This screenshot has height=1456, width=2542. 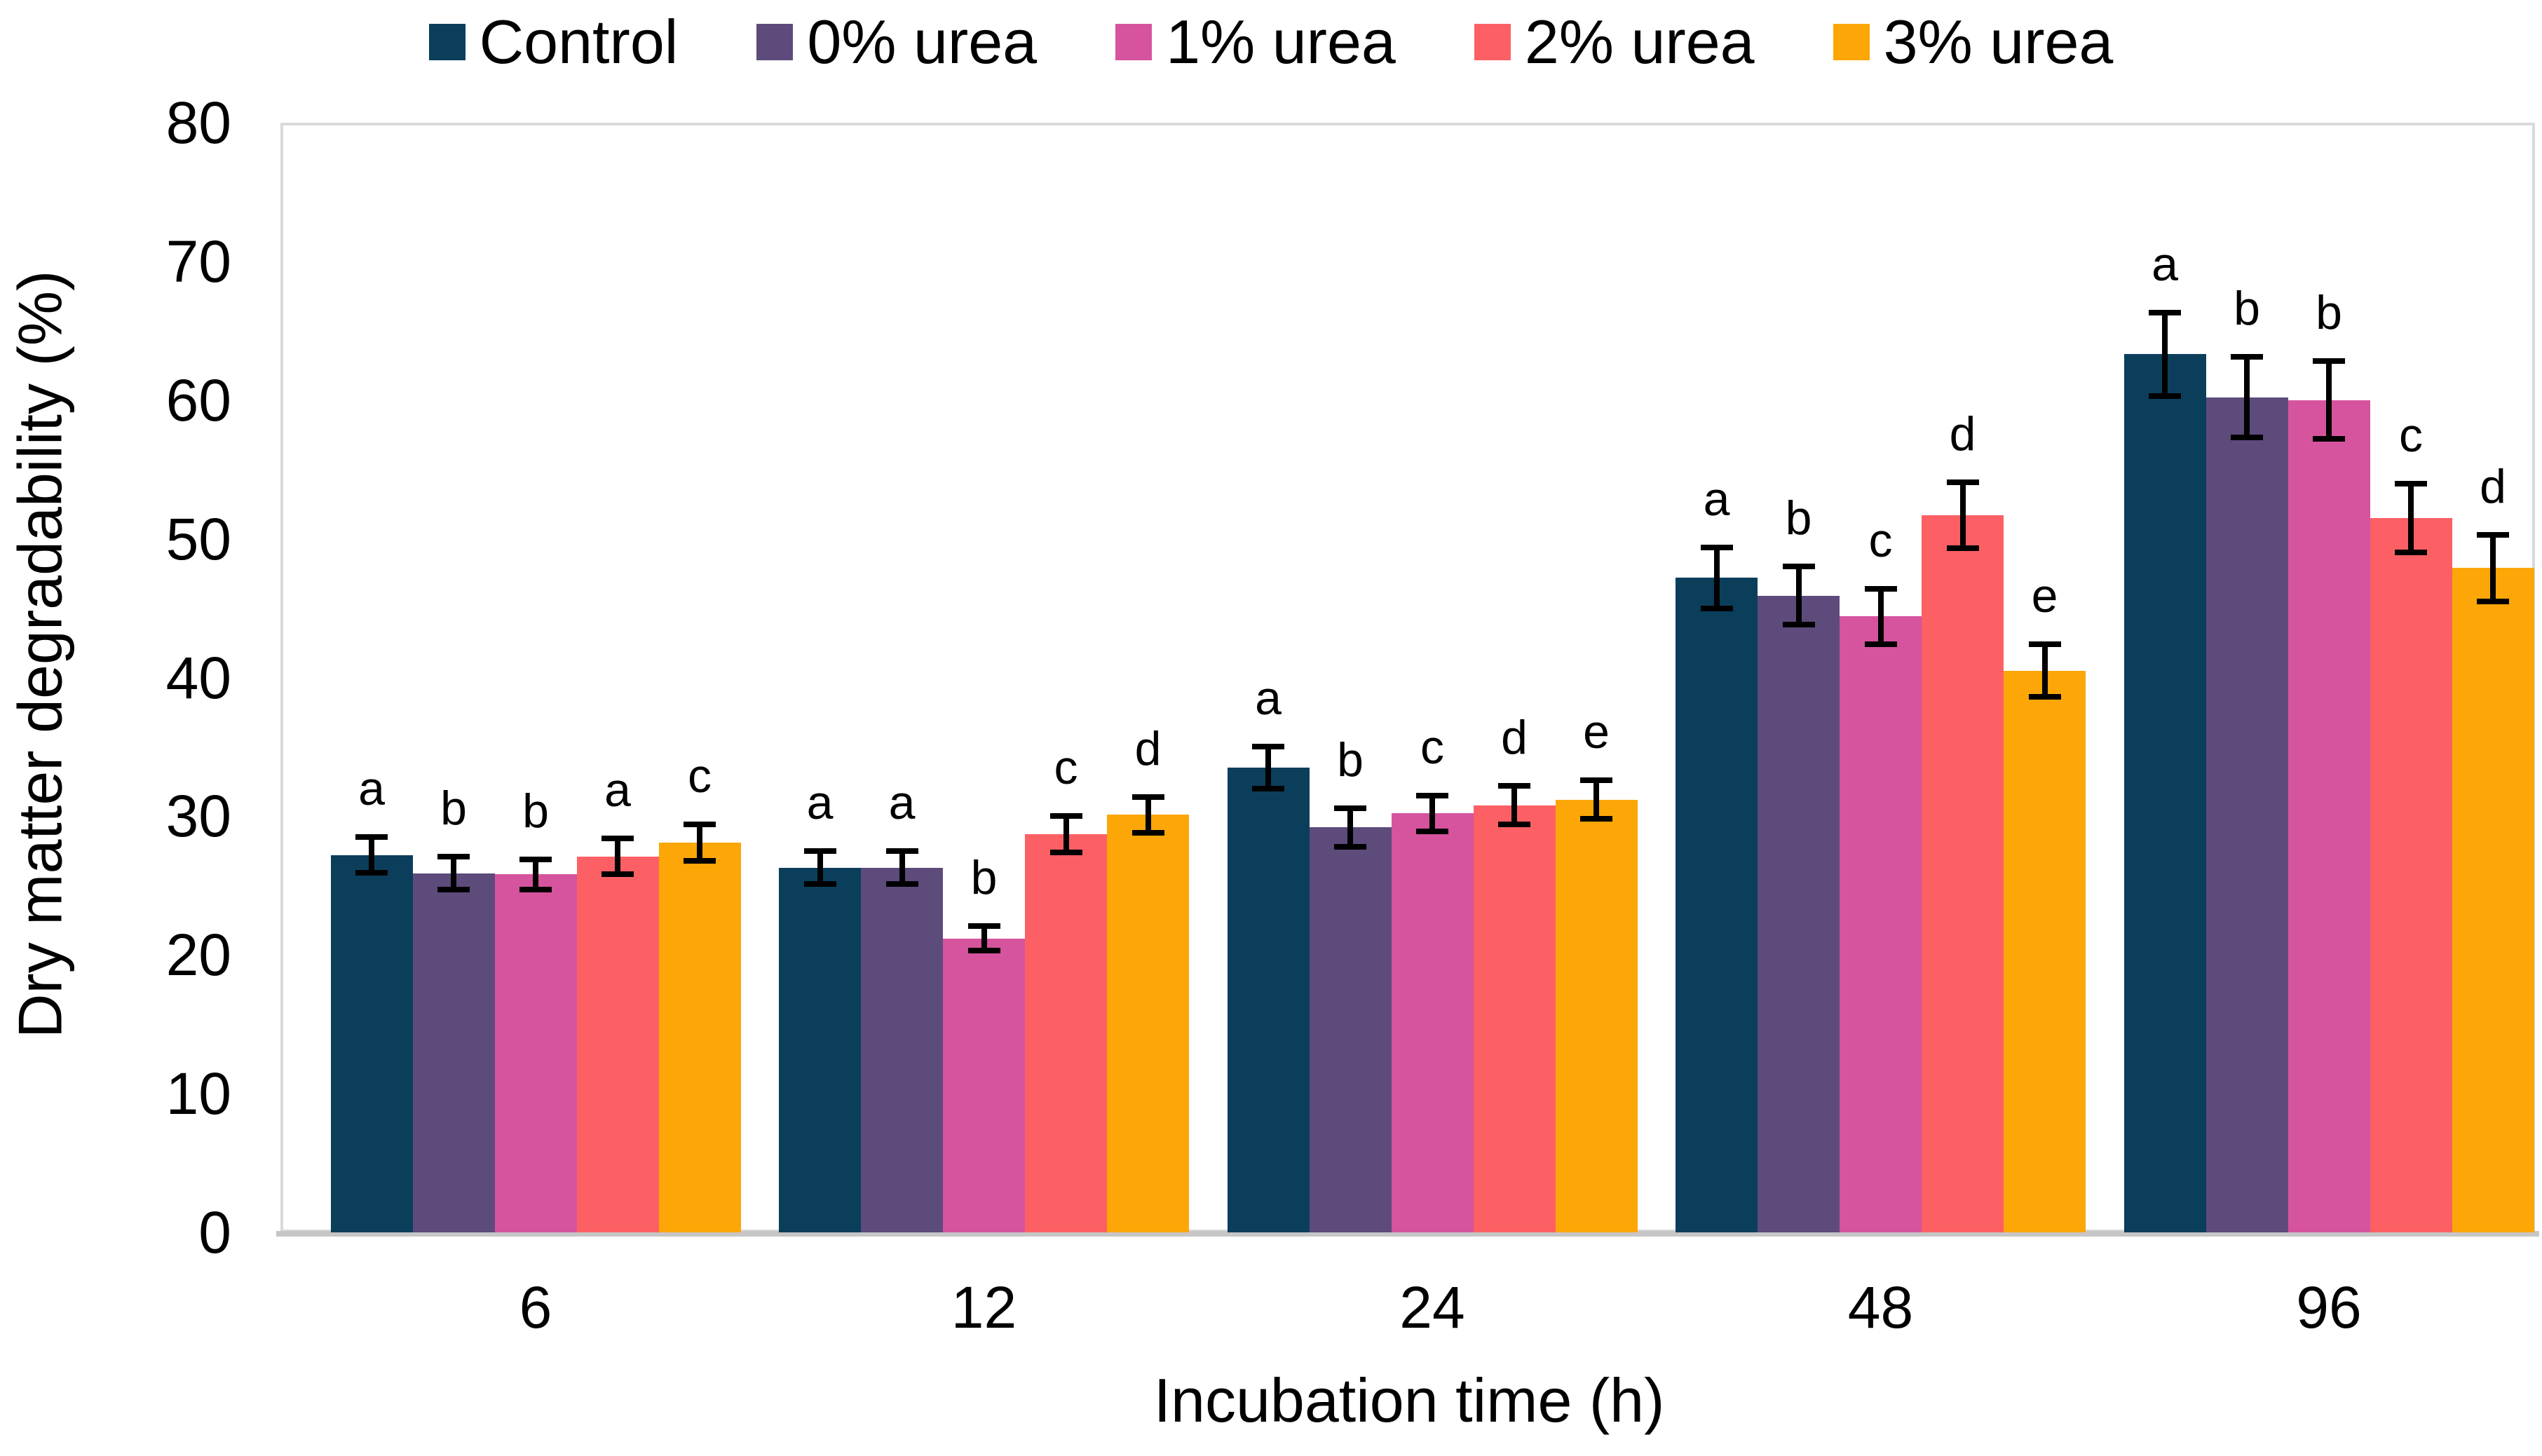 I want to click on legend-item-3-urea: 3% urea, so click(x=1973, y=41).